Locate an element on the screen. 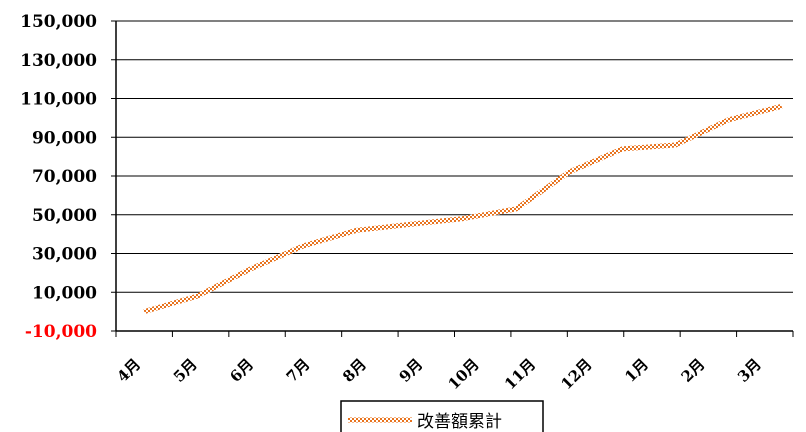 The width and height of the screenshot is (806, 432). y-tick-label: -10,000 is located at coordinates (61, 332).